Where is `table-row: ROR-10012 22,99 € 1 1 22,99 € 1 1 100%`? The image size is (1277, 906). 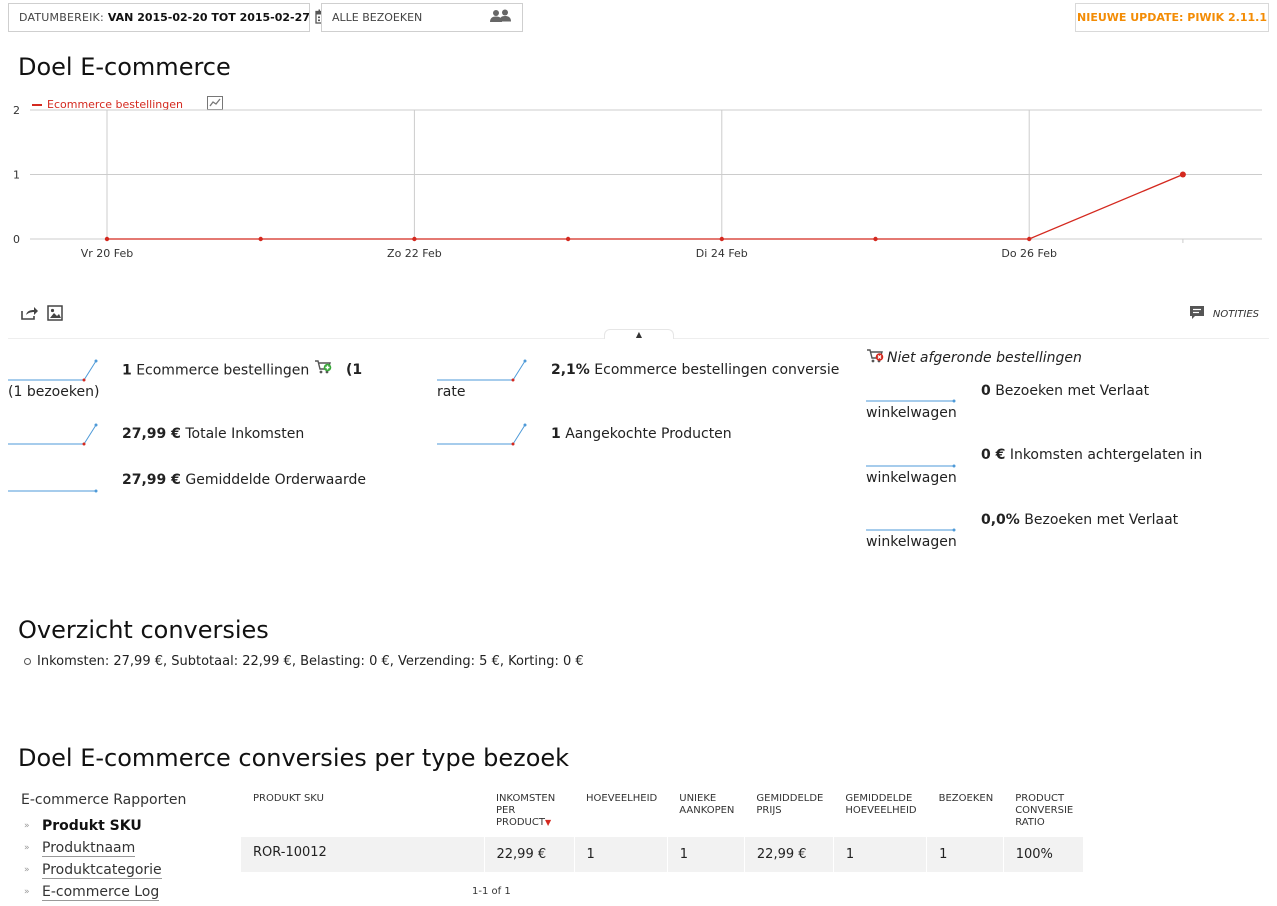
table-row: ROR-10012 22,99 € 1 1 22,99 € 1 1 100% is located at coordinates (662, 854).